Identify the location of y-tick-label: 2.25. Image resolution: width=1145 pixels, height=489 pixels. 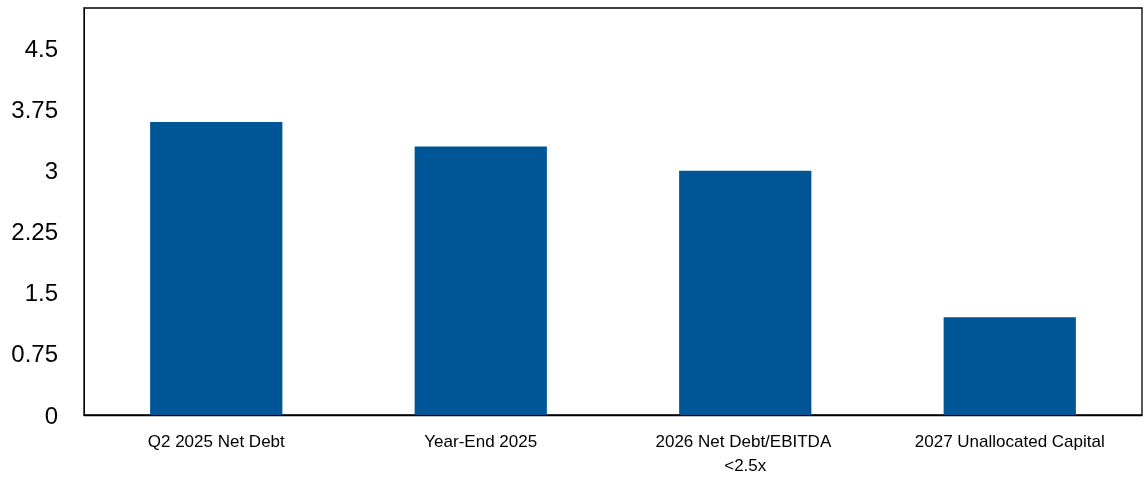
(34, 232).